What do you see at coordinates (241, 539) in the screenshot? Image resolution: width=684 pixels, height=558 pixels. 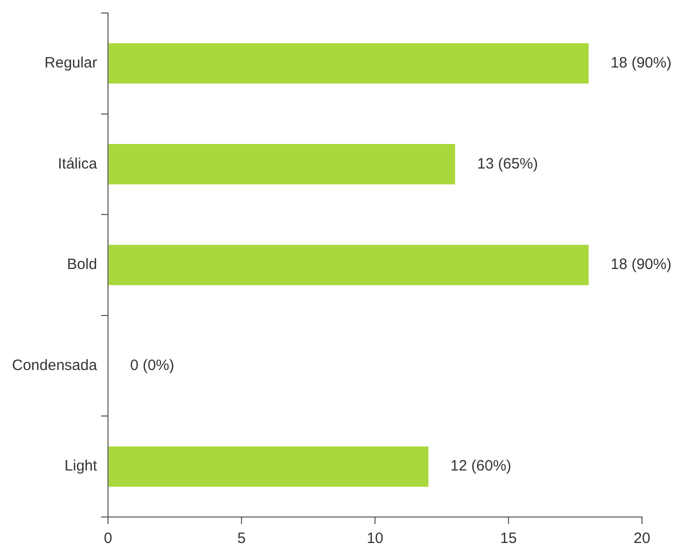 I see `x-tick-label: 5` at bounding box center [241, 539].